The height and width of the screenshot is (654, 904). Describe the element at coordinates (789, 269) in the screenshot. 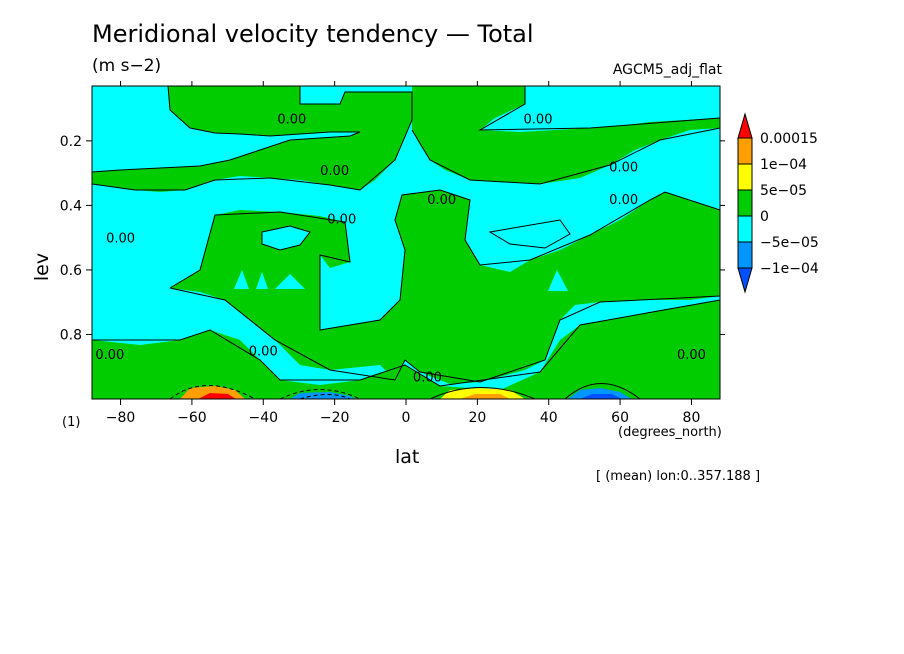

I see `colorbar-level-label: −1e−04` at that location.